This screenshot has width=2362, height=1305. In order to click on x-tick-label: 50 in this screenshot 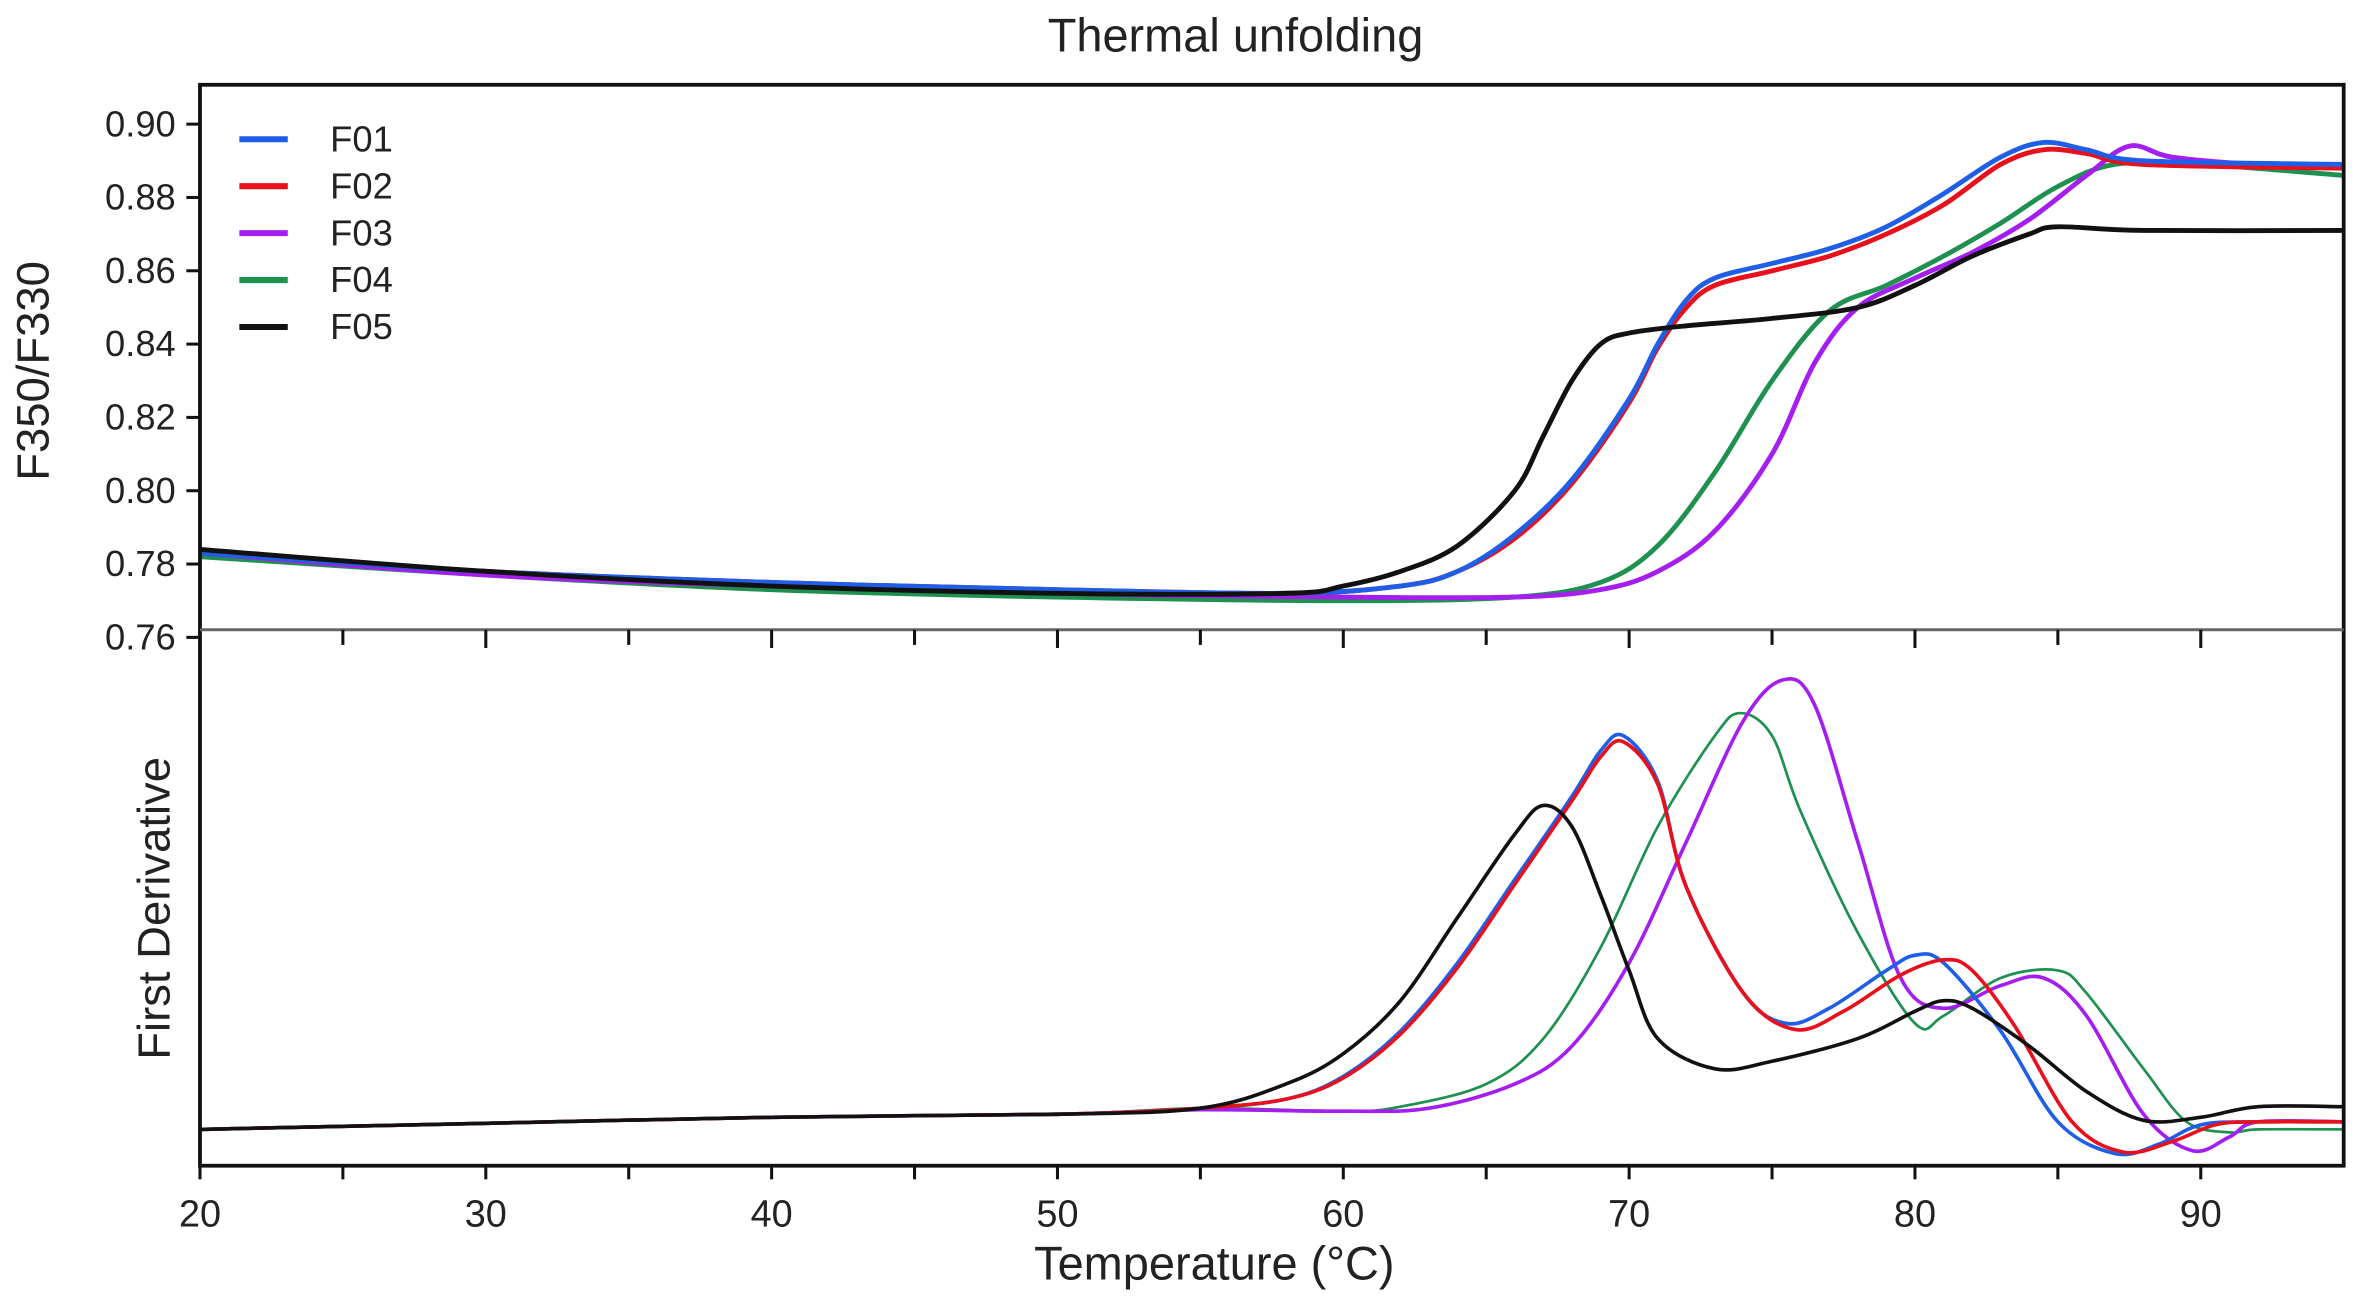, I will do `click(1057, 1214)`.